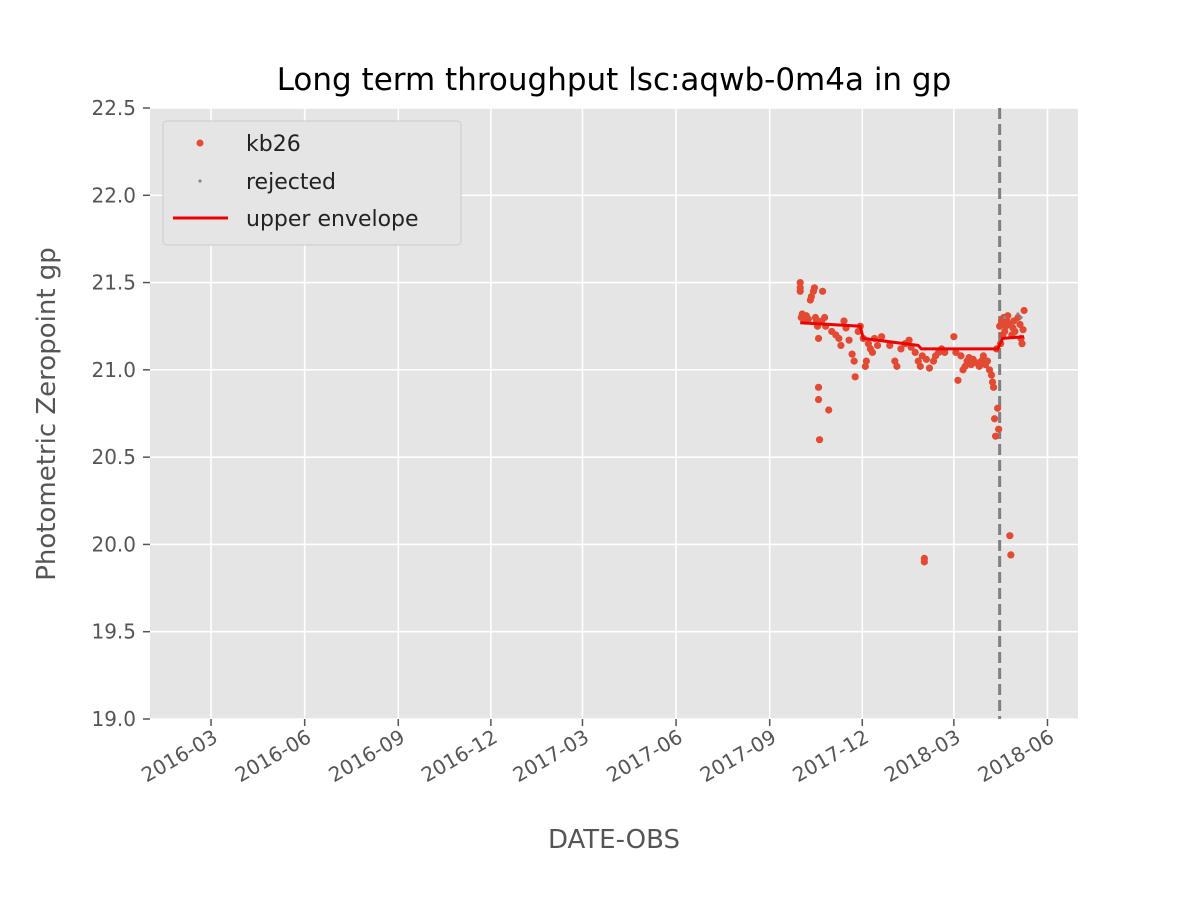 Image resolution: width=1200 pixels, height=900 pixels. What do you see at coordinates (366, 756) in the screenshot?
I see `x-tick-label: 2016-09` at bounding box center [366, 756].